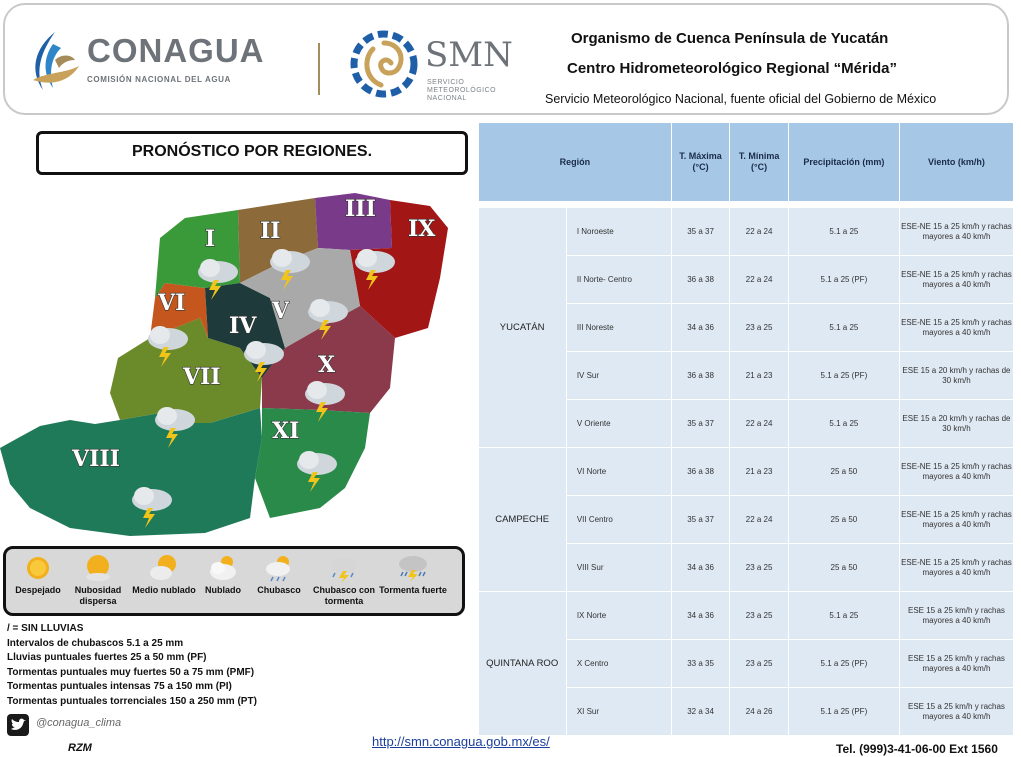 The image size is (1021, 757). Describe the element at coordinates (45, 628) in the screenshot. I see `note-line: / = SIN LLUVIAS` at that location.